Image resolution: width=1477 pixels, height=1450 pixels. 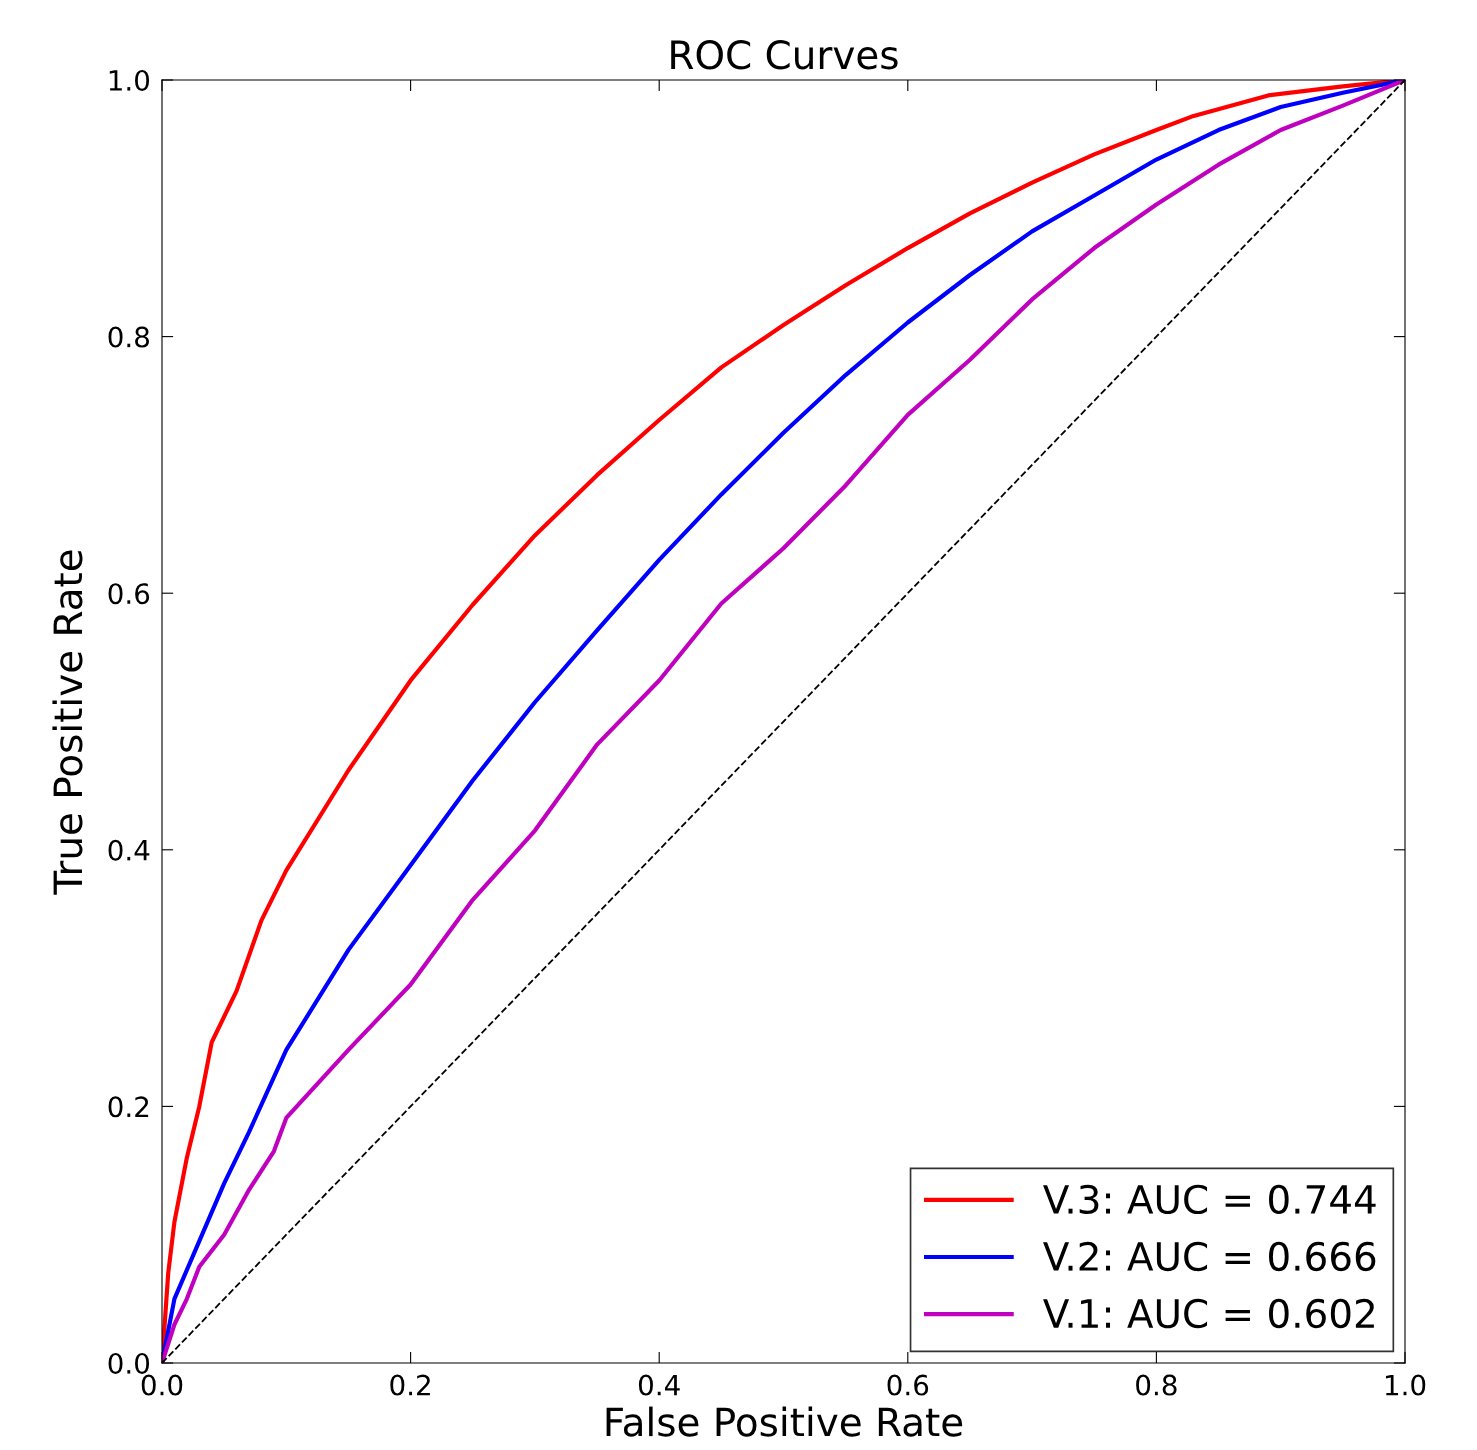 What do you see at coordinates (67, 722) in the screenshot?
I see `y-axis-title: True Positive Rate` at bounding box center [67, 722].